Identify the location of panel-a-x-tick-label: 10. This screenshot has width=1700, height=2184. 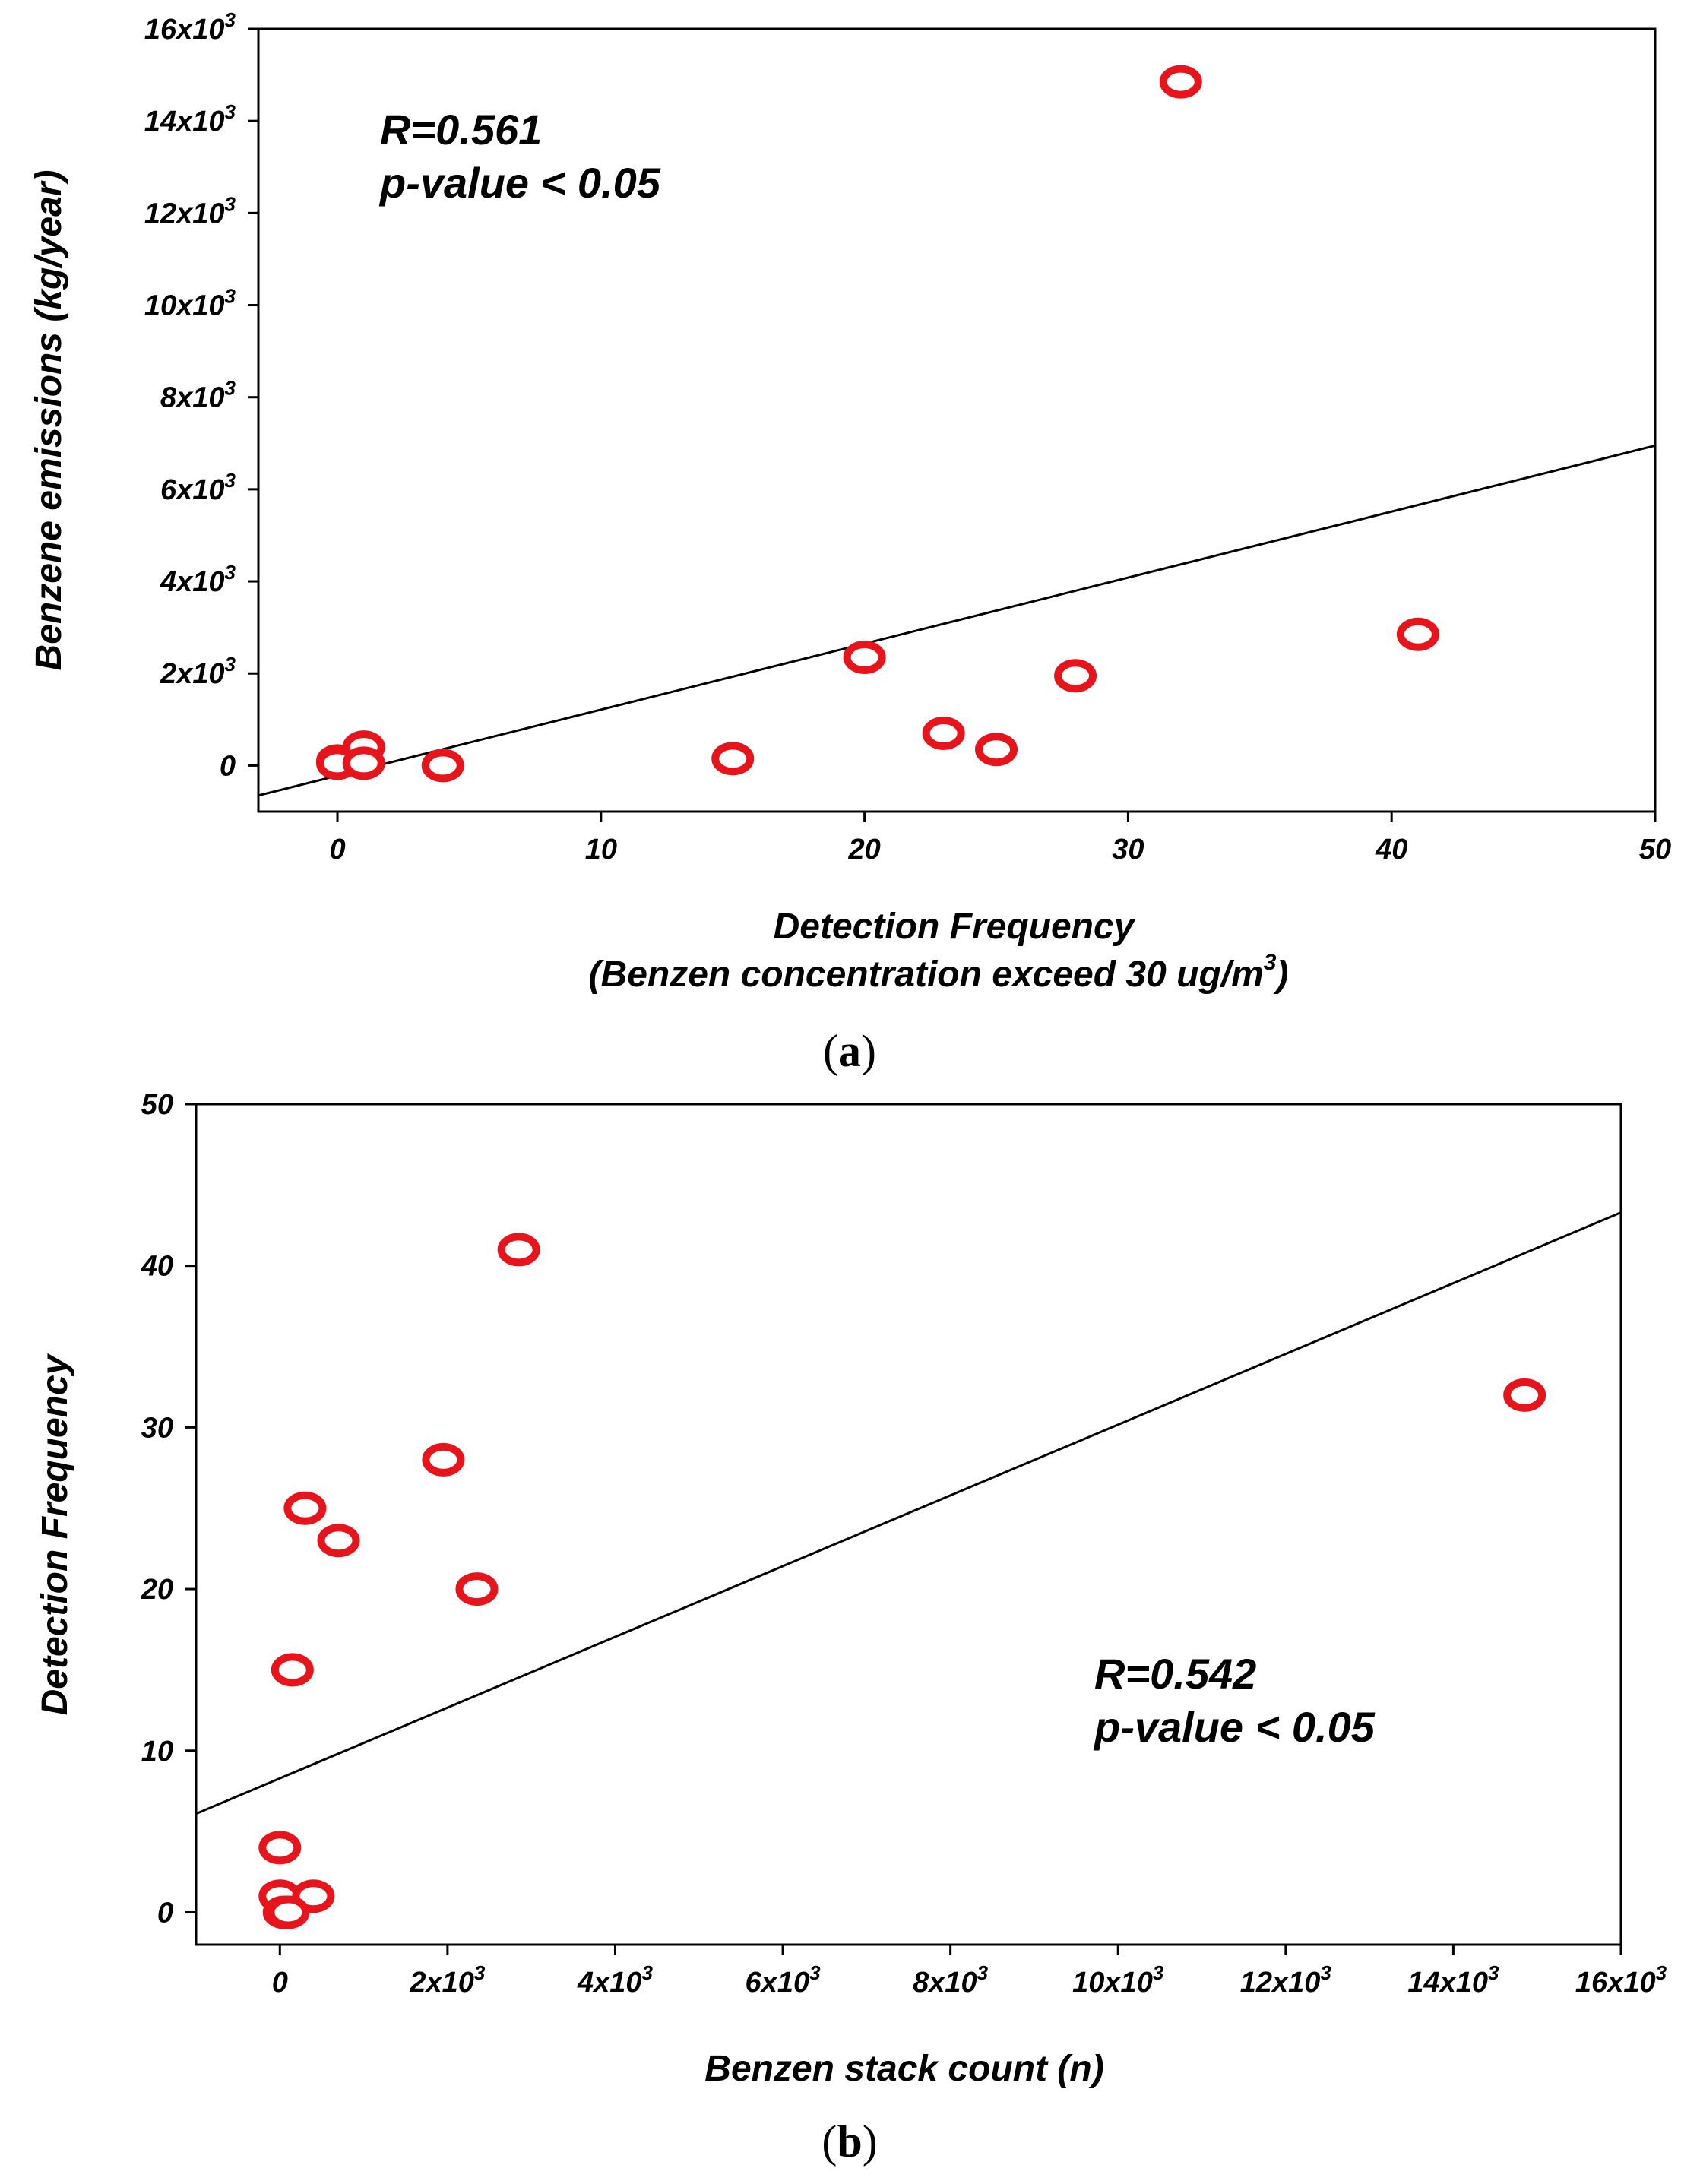
(601, 850).